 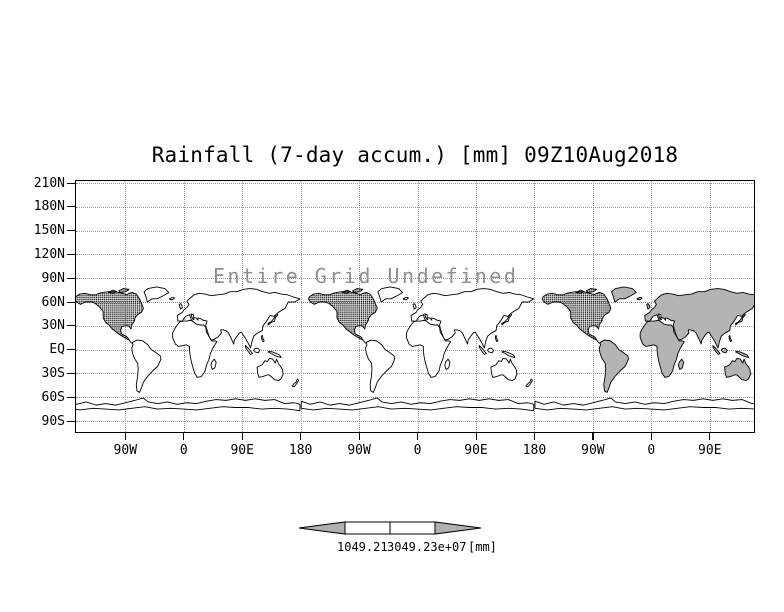 I want to click on y-tick-label: 60S, so click(x=53, y=397).